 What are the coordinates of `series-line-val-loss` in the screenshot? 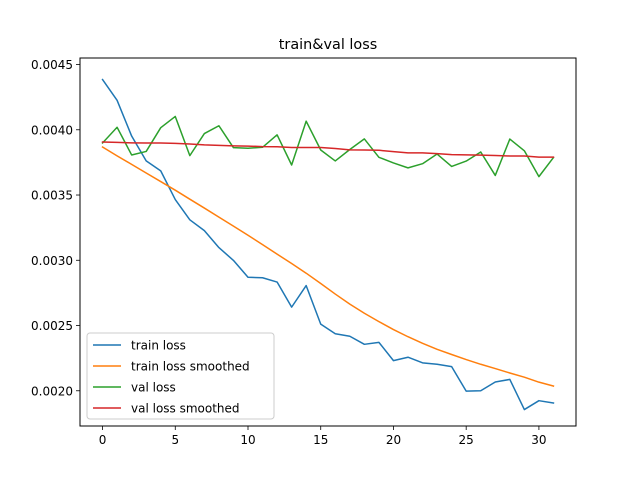 It's located at (328, 146).